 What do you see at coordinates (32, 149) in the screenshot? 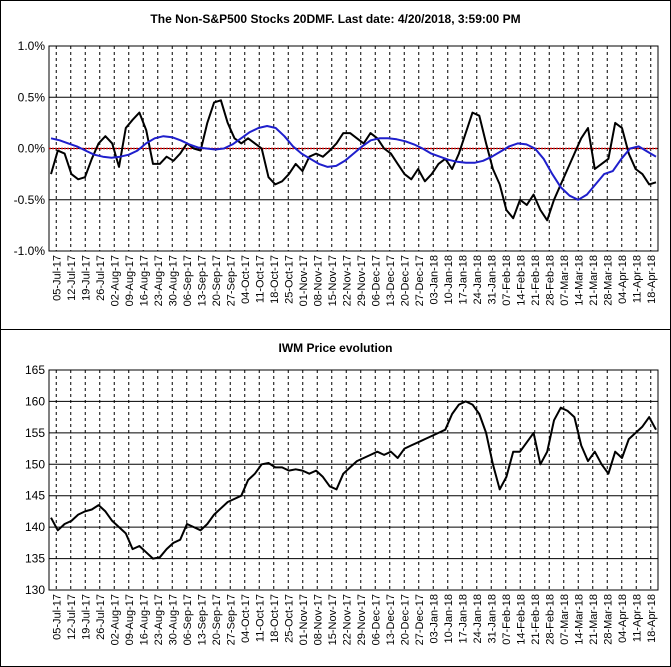
I see `y-tick-label: 0.0%` at bounding box center [32, 149].